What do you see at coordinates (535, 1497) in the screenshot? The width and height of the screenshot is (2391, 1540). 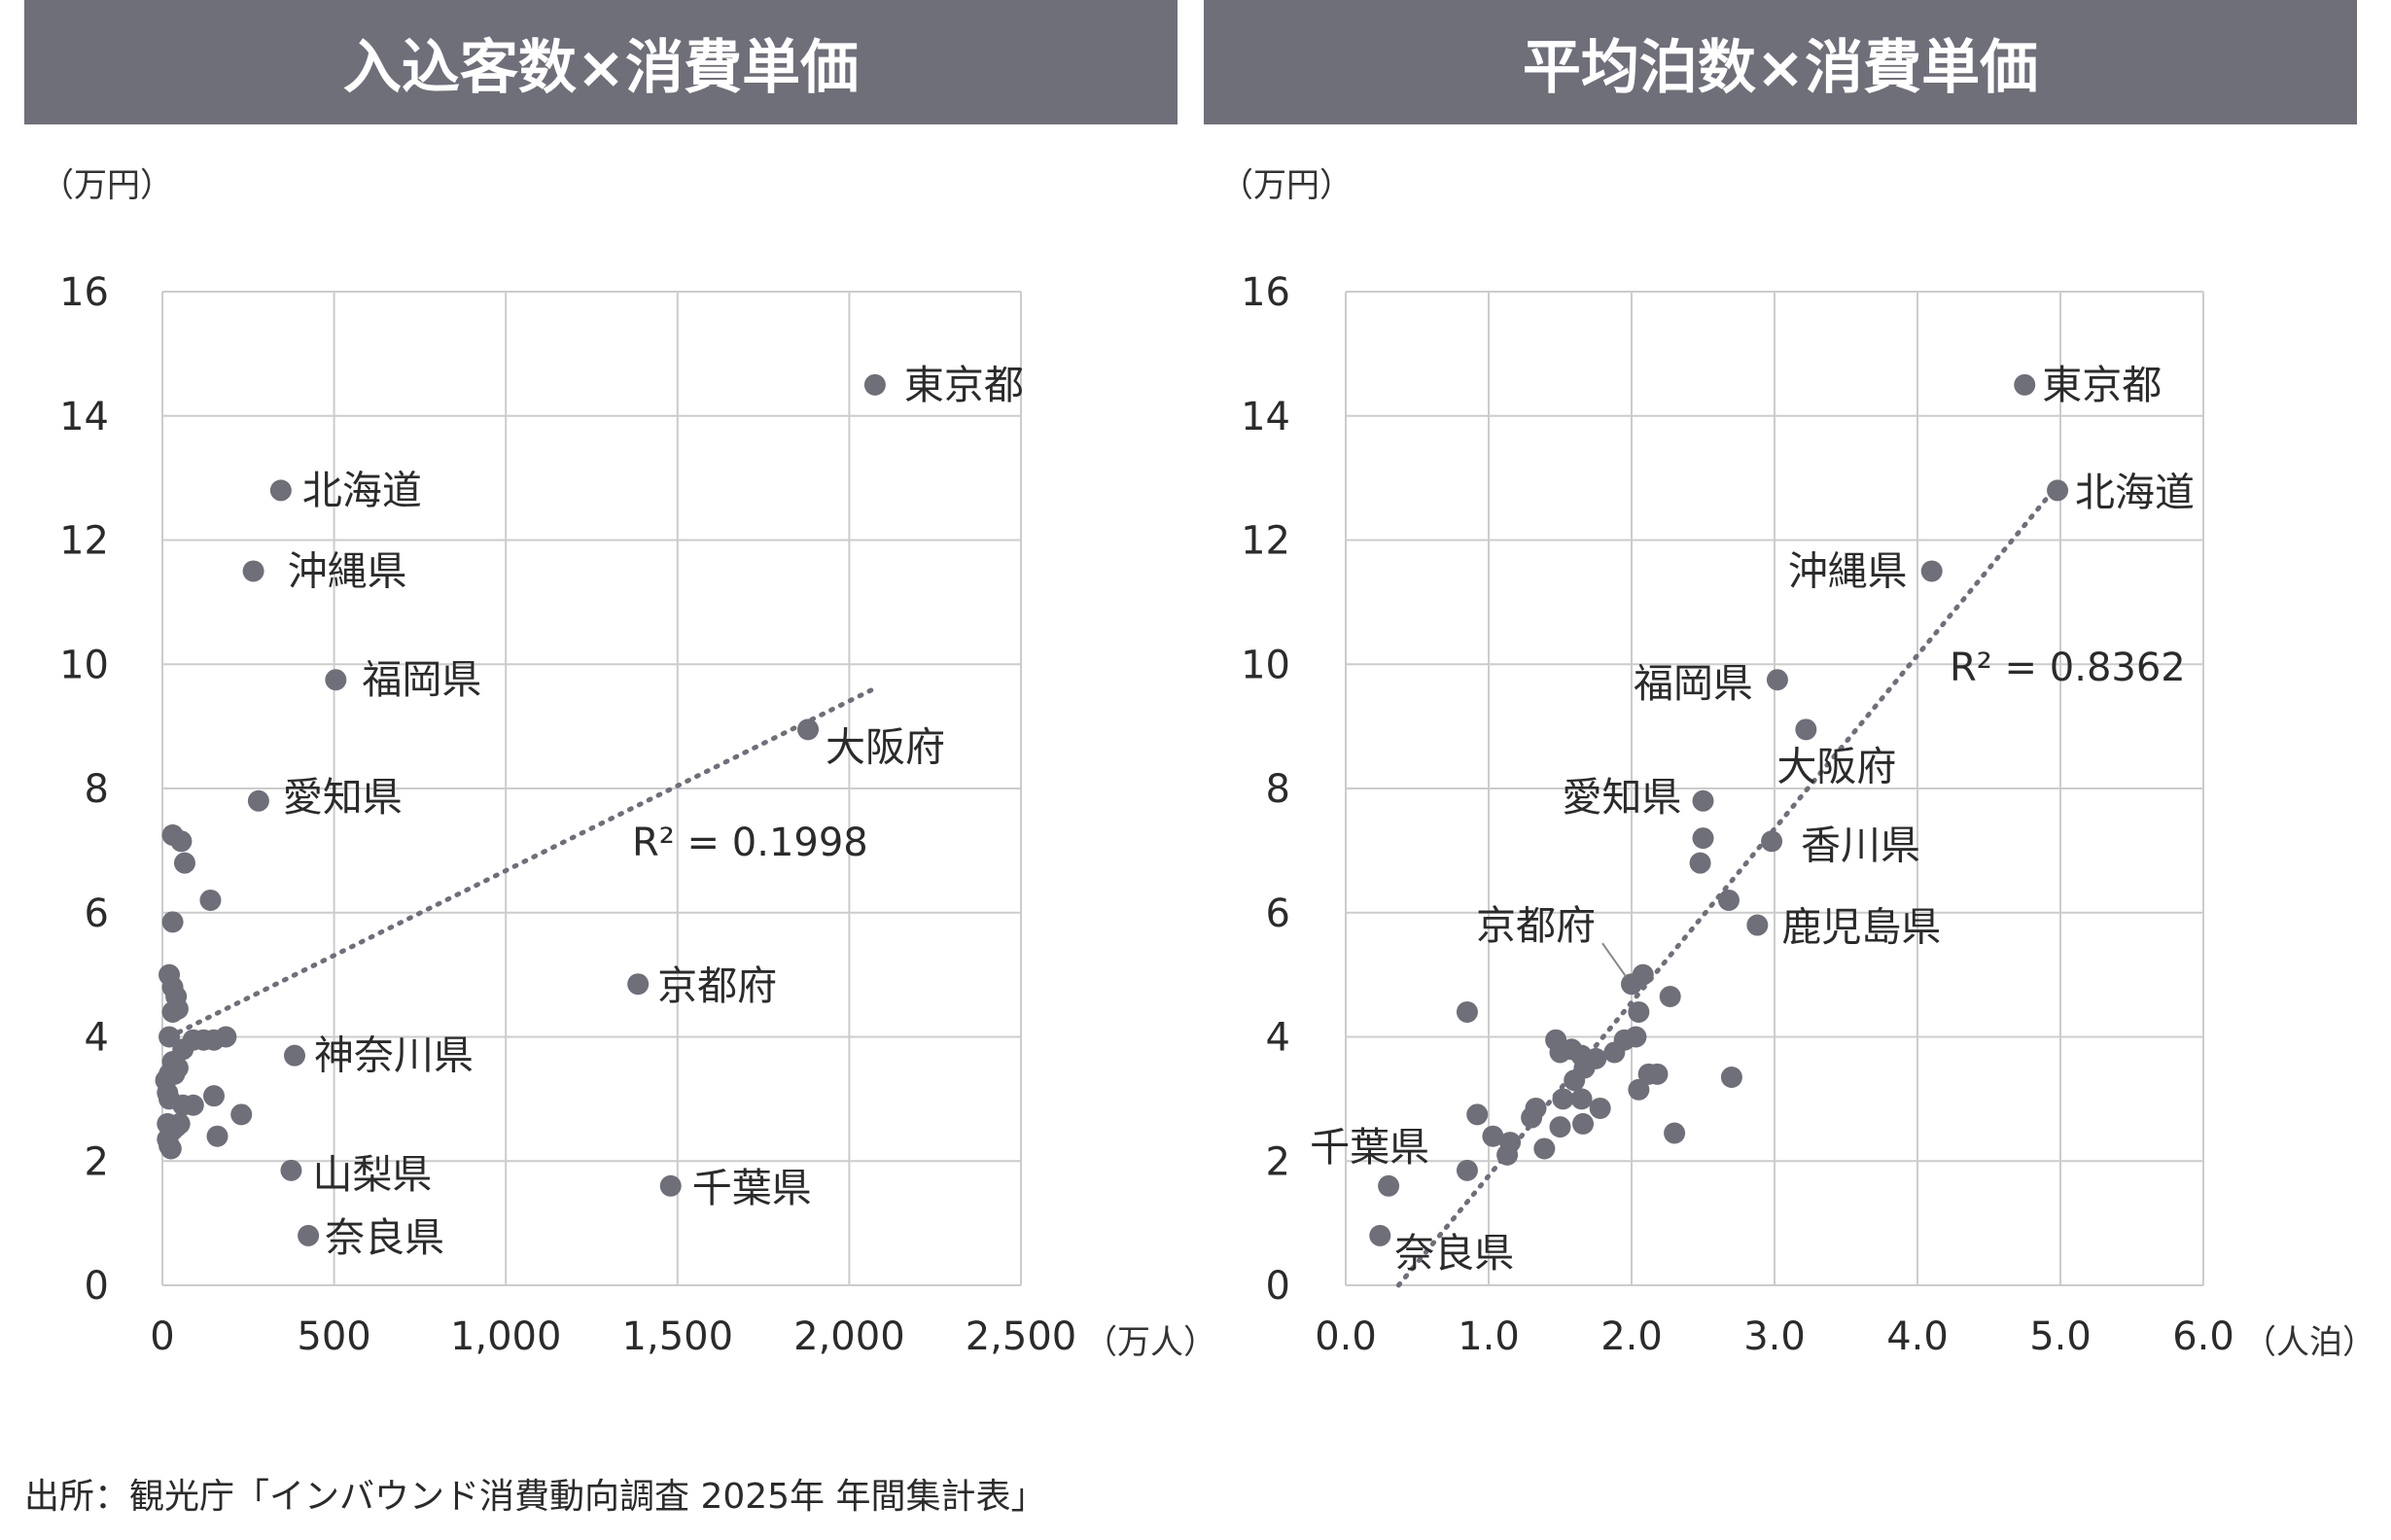 I see `source-note: 出所：観光庁「インバウンド消費動向調査 2025年 年間集計表」` at bounding box center [535, 1497].